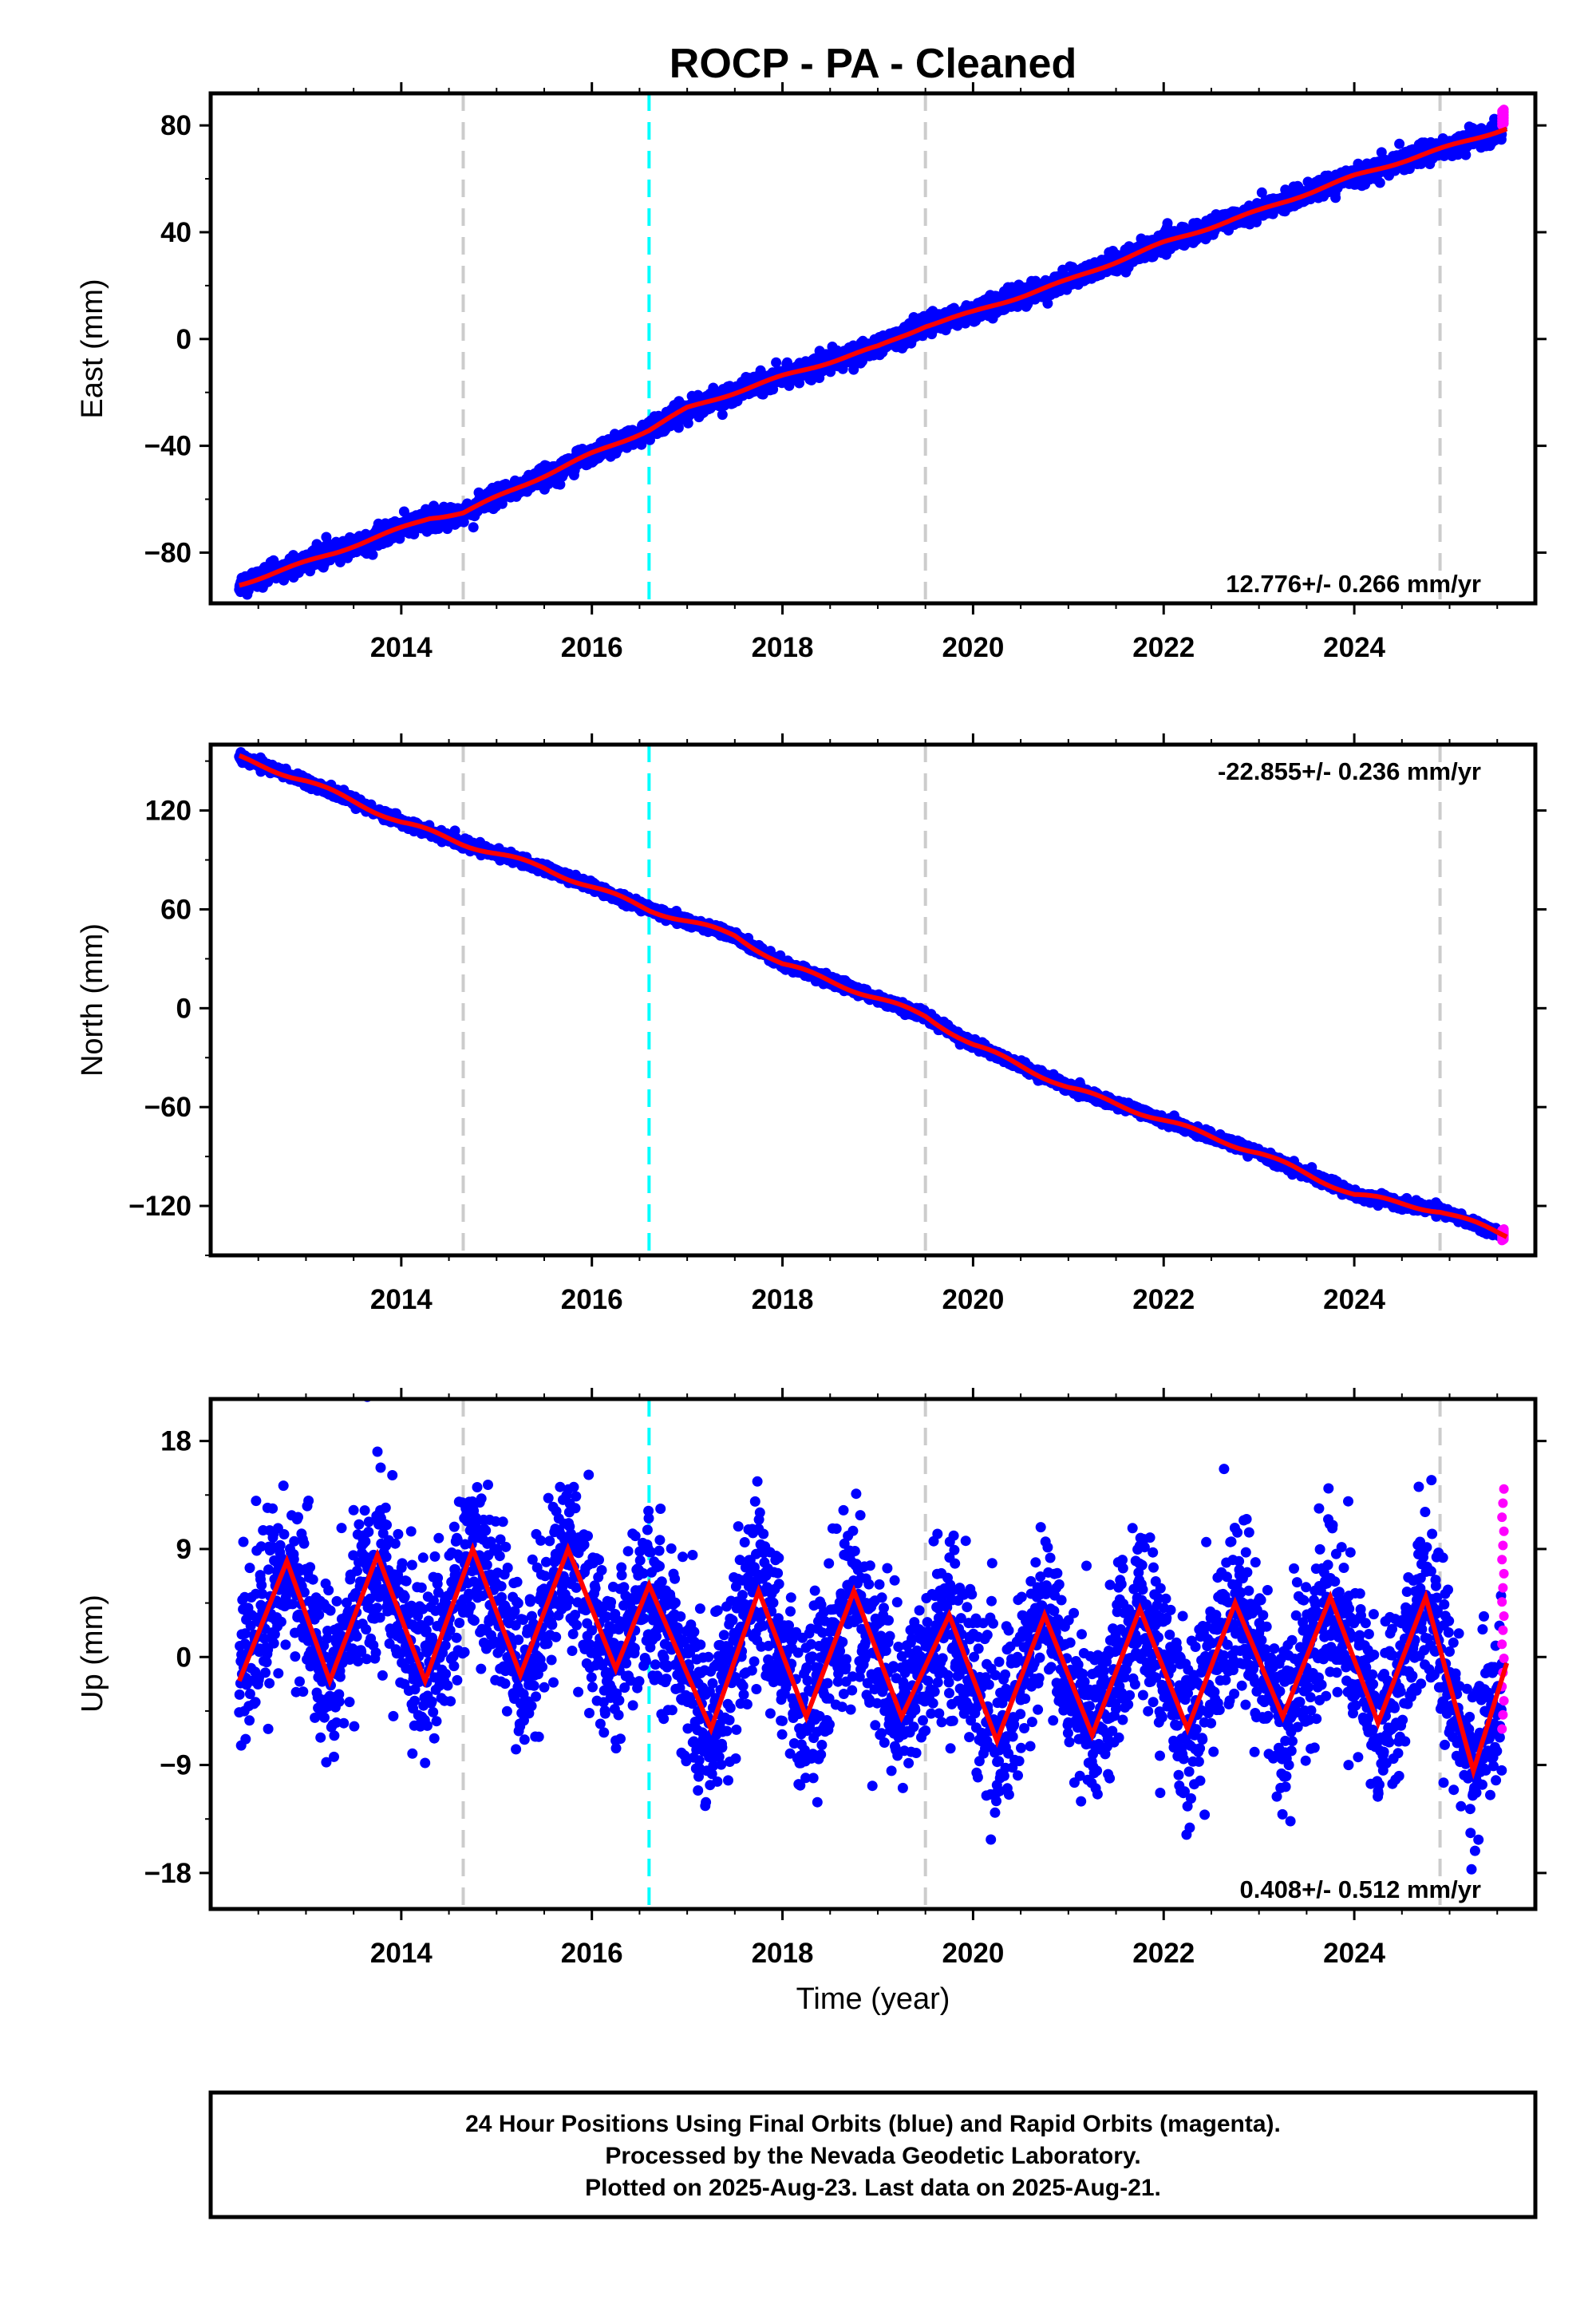  What do you see at coordinates (1163, 647) in the screenshot?
I see `x-tick-label: 2022` at bounding box center [1163, 647].